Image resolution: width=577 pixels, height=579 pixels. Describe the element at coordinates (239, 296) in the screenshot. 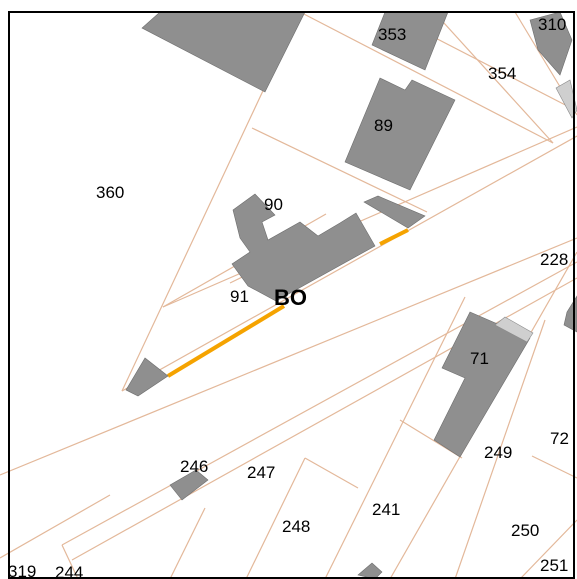

I see `parcel-label-91: 91` at that location.